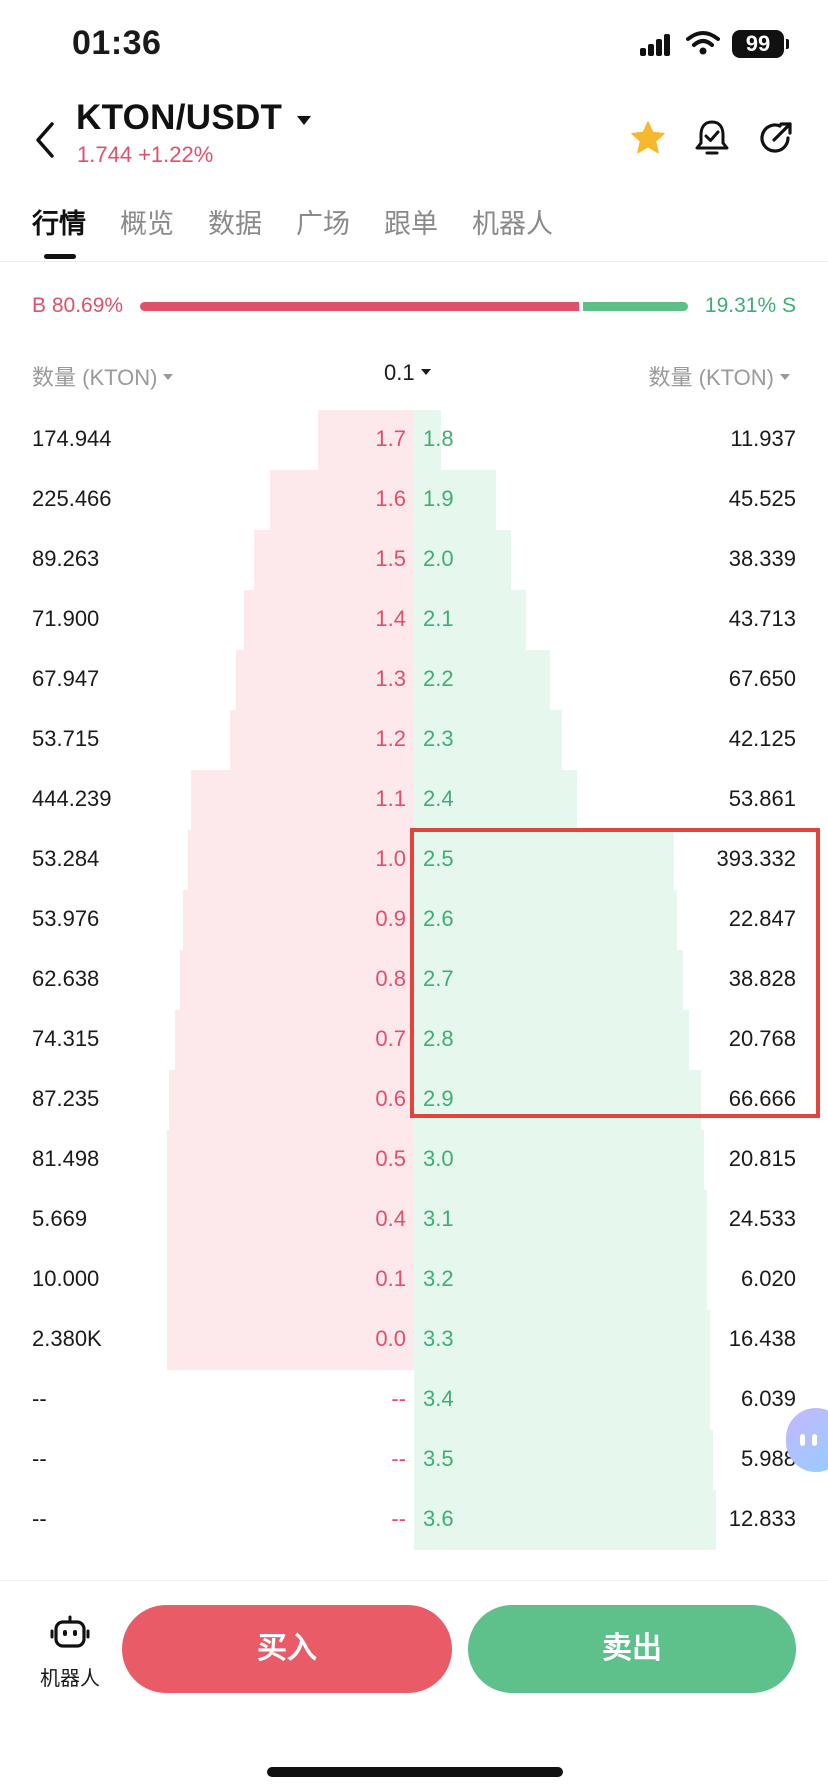 The image size is (828, 1792). Describe the element at coordinates (72, 438) in the screenshot. I see `bid-quantity: 174.944` at that location.